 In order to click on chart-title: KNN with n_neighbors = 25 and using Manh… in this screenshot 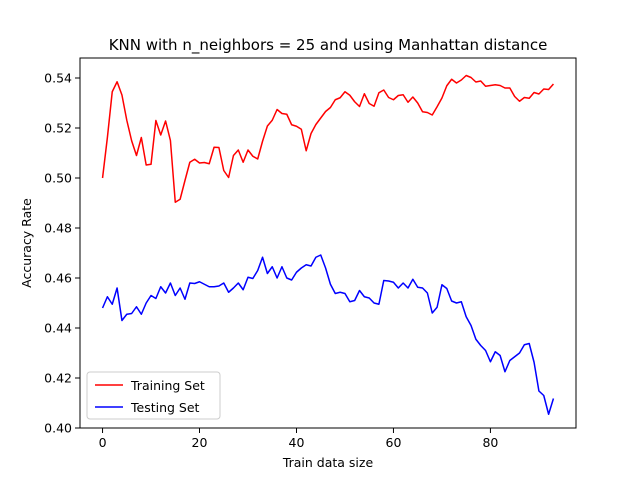, I will do `click(328, 45)`.